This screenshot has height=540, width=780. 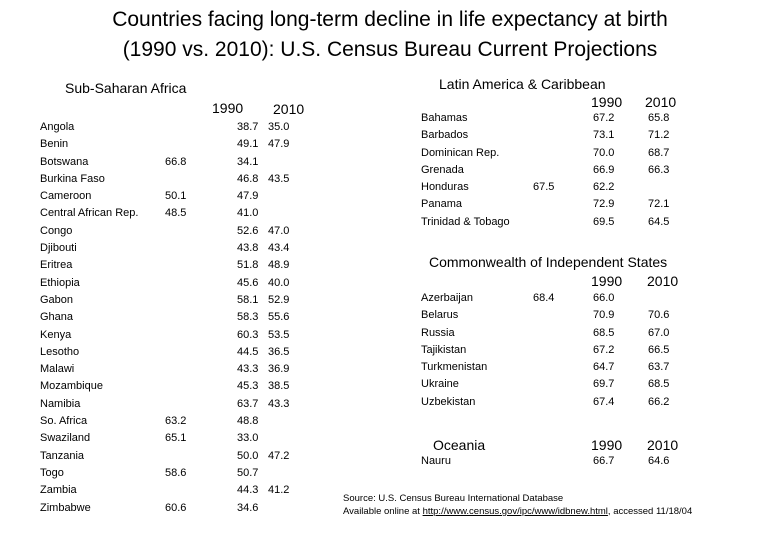 I want to click on value-2010: 38.5, so click(x=279, y=386).